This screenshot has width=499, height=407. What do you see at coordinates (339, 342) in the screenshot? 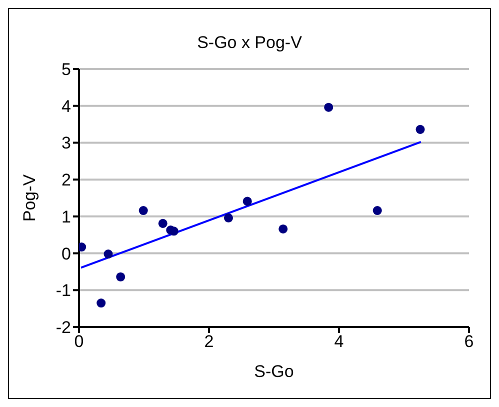
I see `x-tick-label: 4` at bounding box center [339, 342].